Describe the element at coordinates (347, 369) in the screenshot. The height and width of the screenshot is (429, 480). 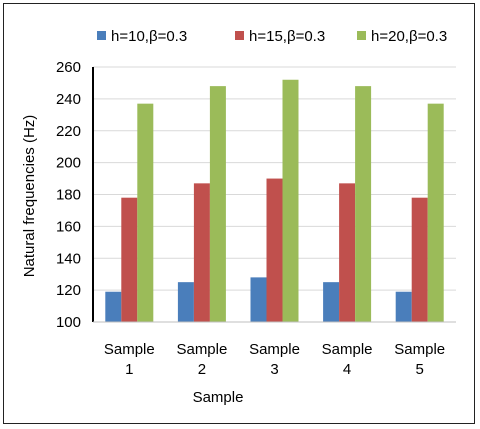
I see `x-tick-label-line: 4` at that location.